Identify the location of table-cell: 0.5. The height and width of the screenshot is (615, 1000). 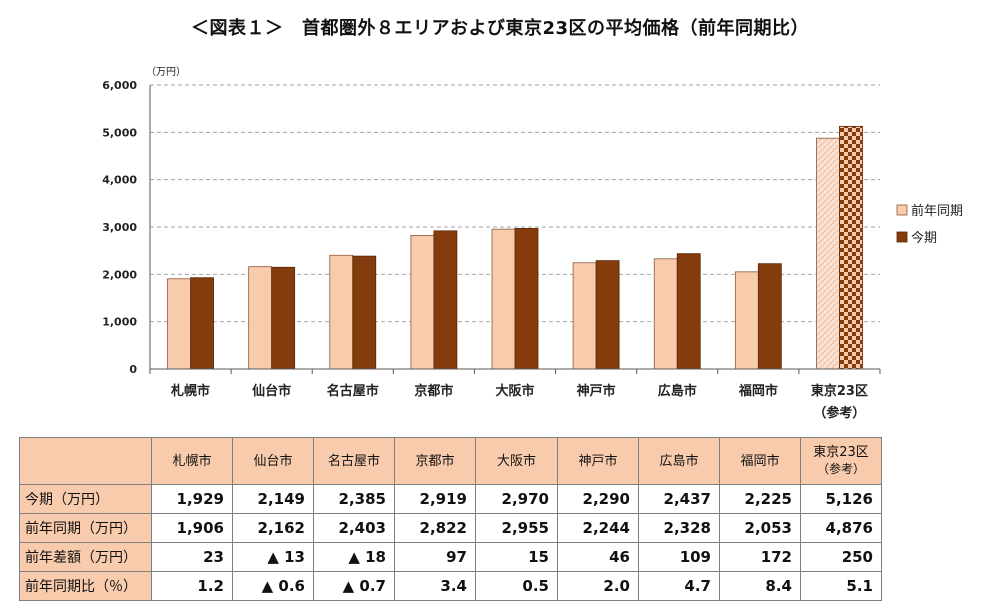
(516, 586).